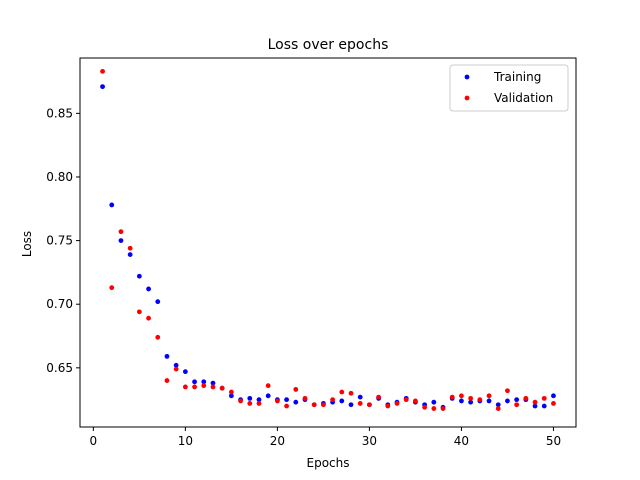 This screenshot has height=480, width=640. Describe the element at coordinates (59, 177) in the screenshot. I see `y-tick-label: 0.80` at that location.